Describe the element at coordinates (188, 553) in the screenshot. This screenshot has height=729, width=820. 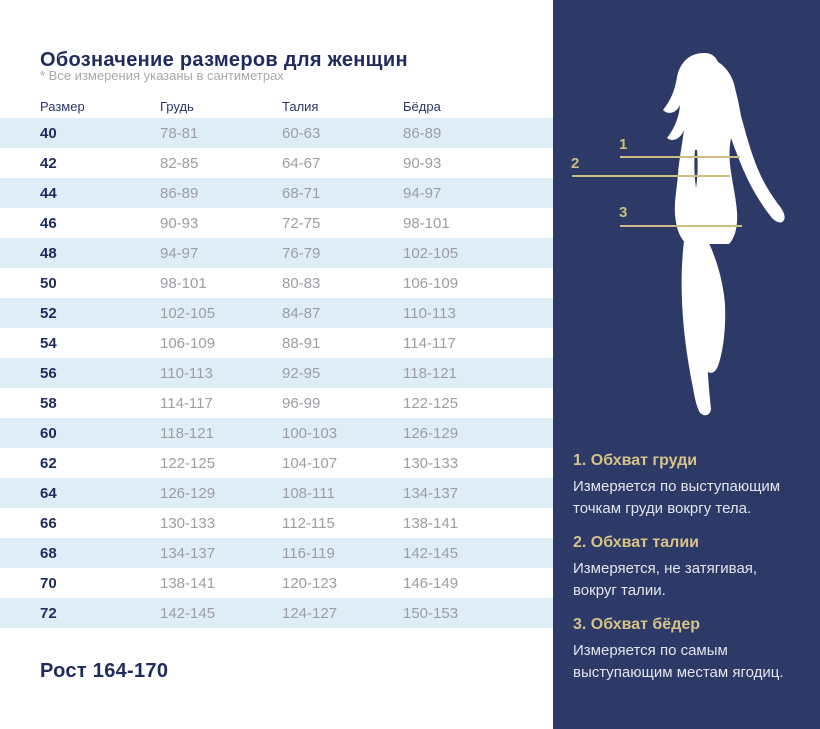
I see `chest-cell: 134-137` at that location.